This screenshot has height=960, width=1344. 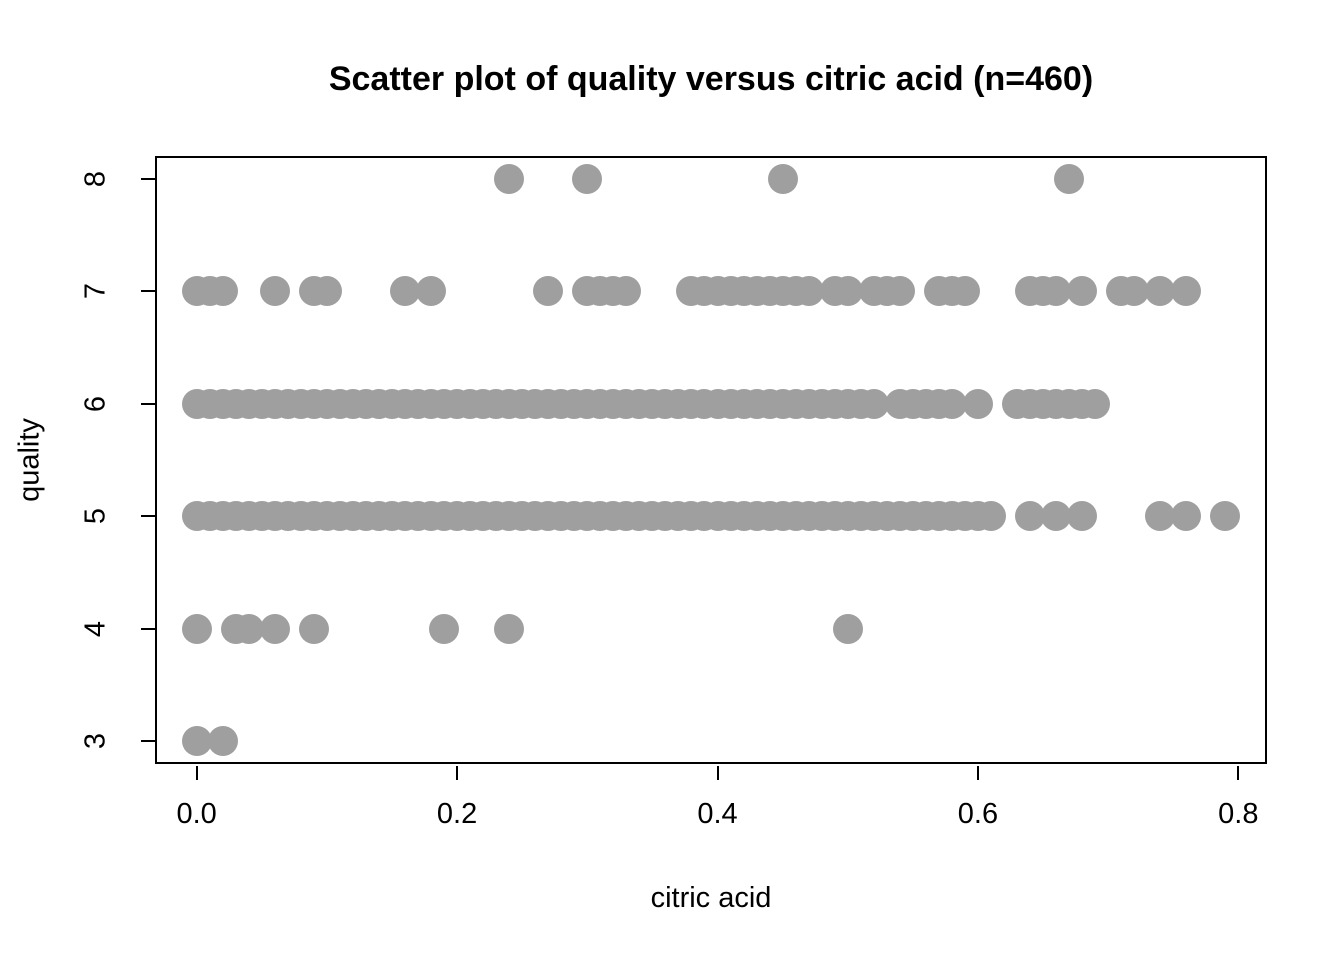 What do you see at coordinates (95, 741) in the screenshot?
I see `y-axis-tick-label: 3` at bounding box center [95, 741].